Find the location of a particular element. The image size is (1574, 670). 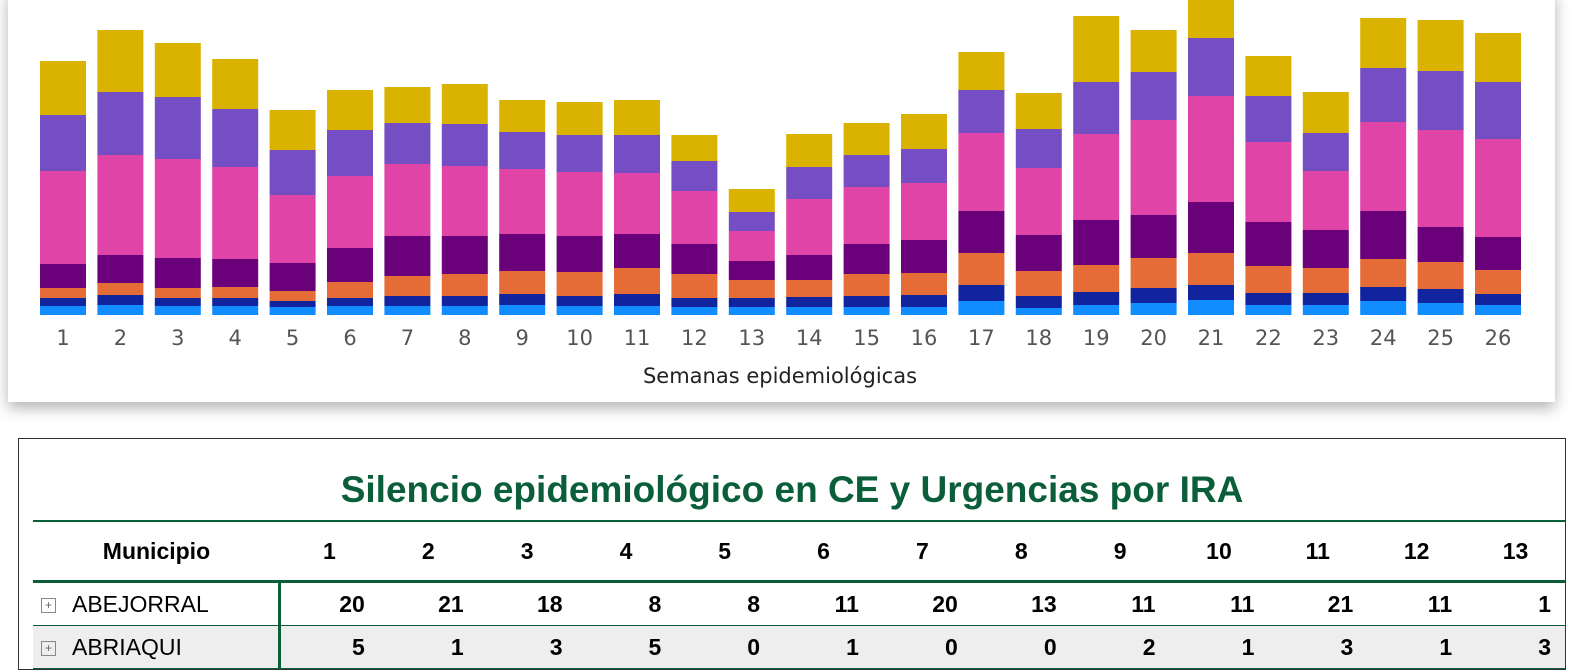

municipio-cell: + ABRIAQUI is located at coordinates (157, 647).